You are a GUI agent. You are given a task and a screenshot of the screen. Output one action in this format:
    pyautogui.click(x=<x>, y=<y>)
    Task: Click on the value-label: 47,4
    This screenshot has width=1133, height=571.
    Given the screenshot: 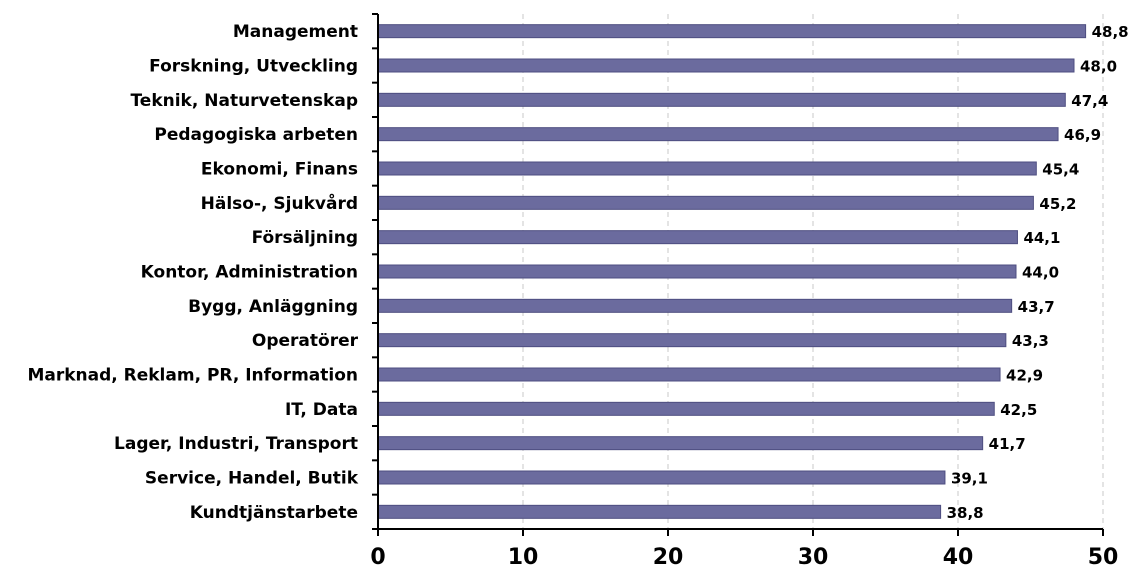 What is the action you would take?
    pyautogui.click(x=1089, y=101)
    